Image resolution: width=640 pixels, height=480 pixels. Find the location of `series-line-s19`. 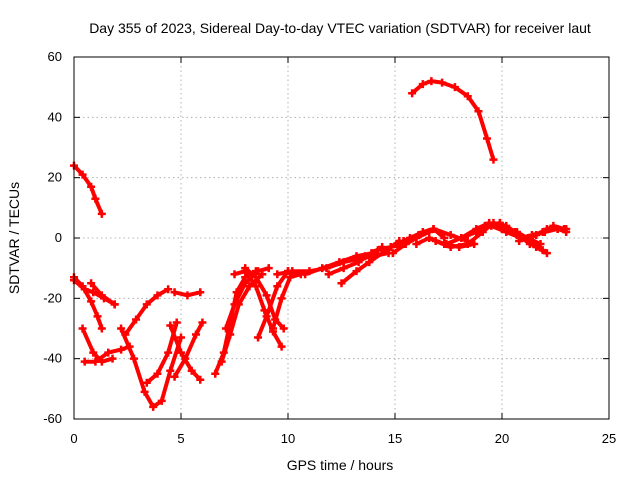

series-line-s19 is located at coordinates (273, 304).